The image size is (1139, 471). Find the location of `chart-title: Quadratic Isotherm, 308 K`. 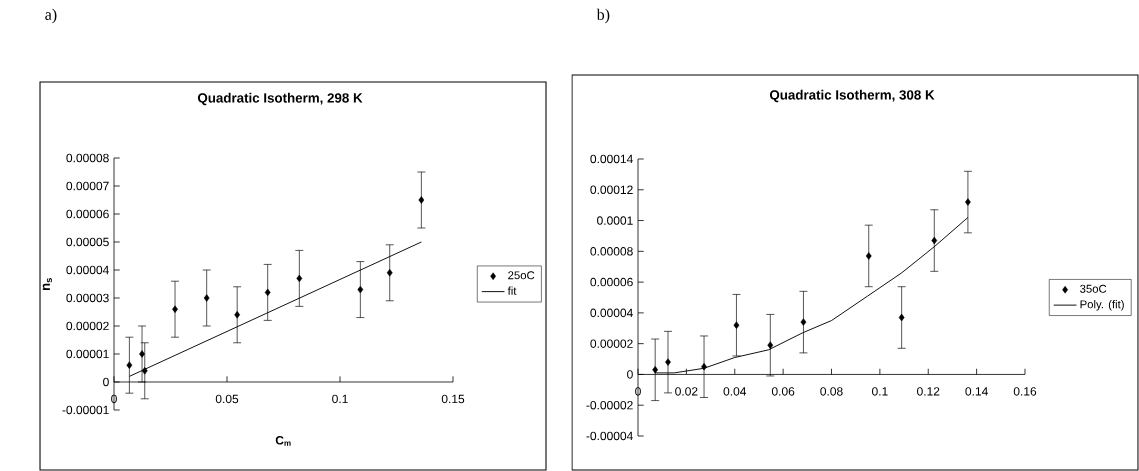

chart-title: Quadratic Isotherm, 308 K is located at coordinates (852, 96).